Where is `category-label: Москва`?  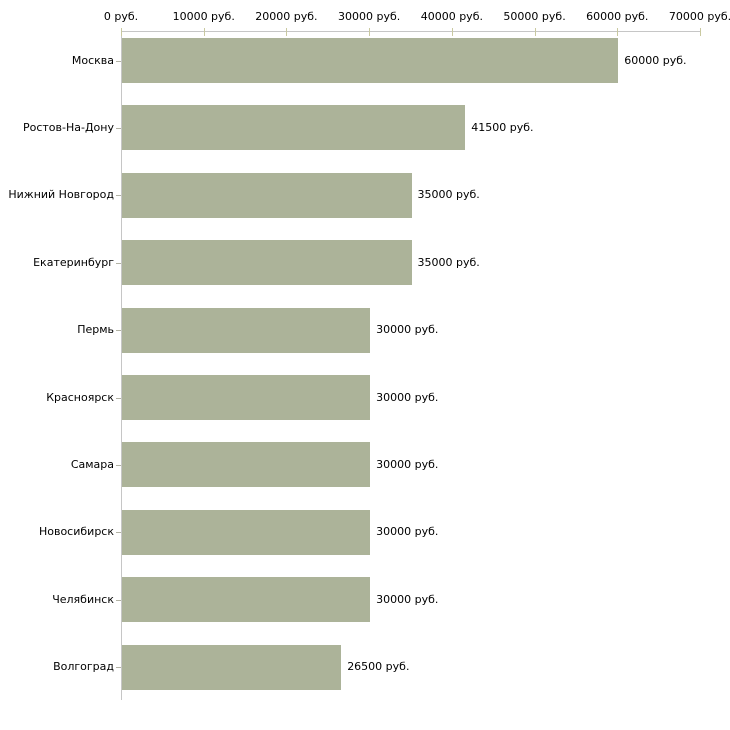
category-label: Москва is located at coordinates (92, 60).